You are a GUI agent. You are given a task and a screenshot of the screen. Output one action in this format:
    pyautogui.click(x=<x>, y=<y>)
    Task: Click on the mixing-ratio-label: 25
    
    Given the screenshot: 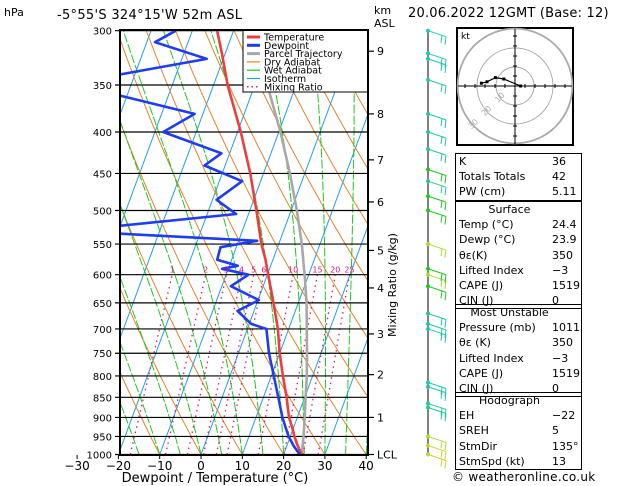 What is the action you would take?
    pyautogui.click(x=349, y=270)
    